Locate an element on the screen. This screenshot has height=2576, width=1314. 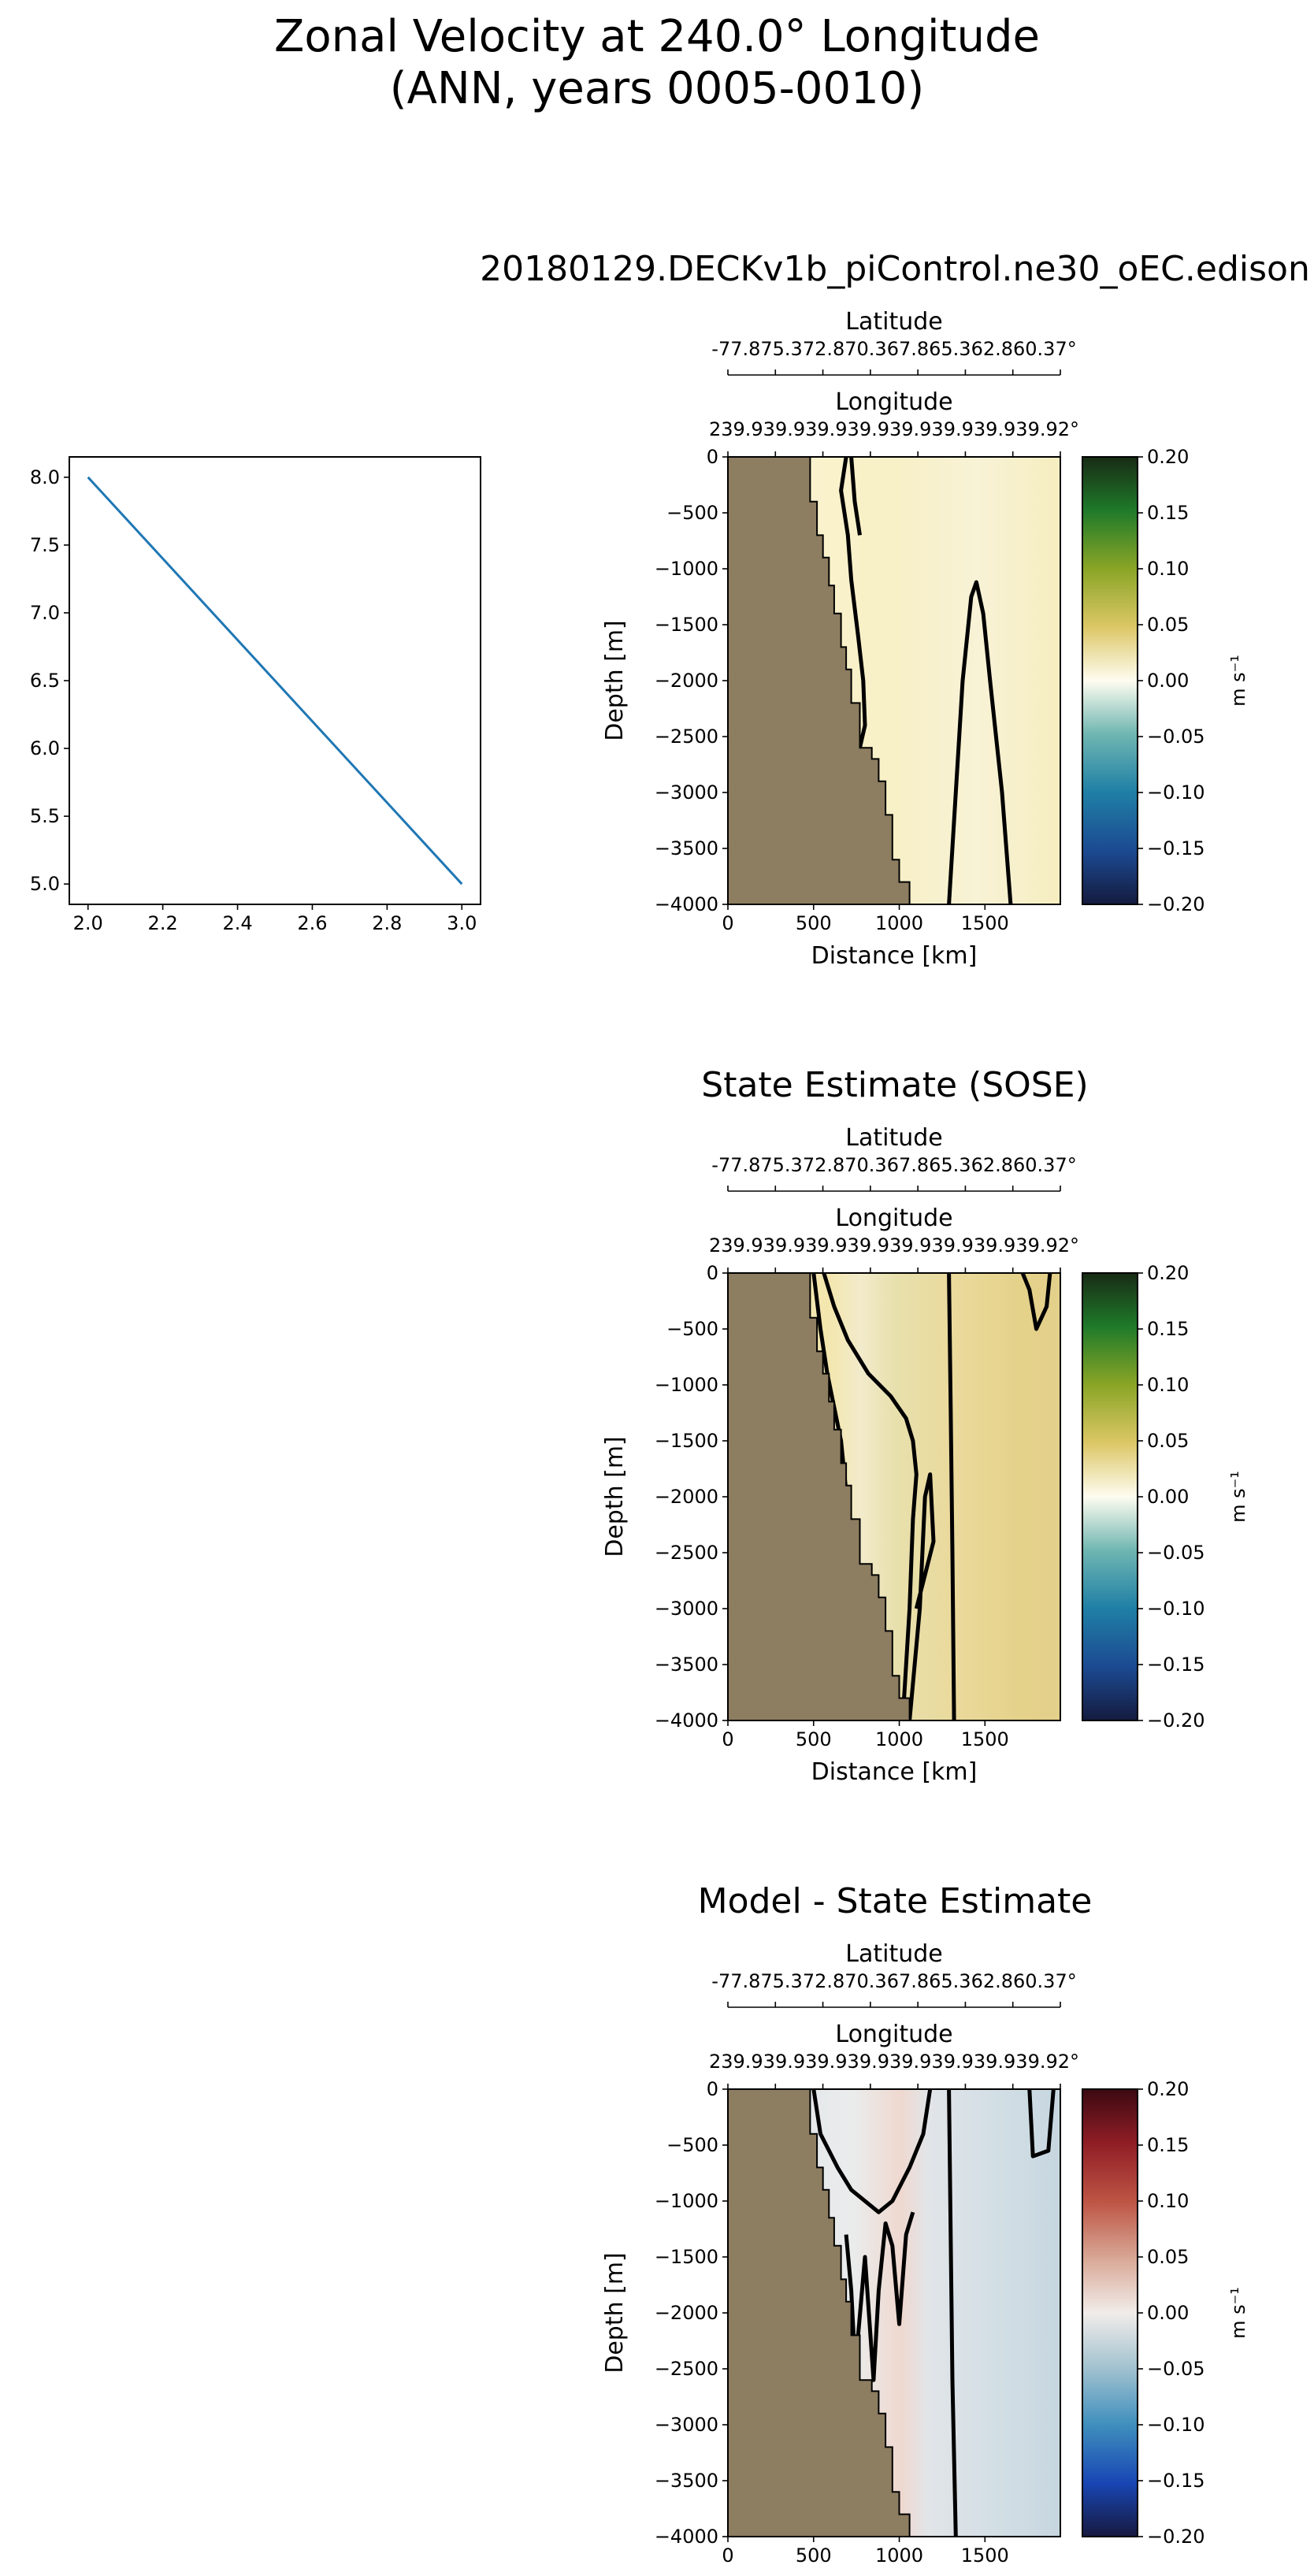
panel-title: State Estimate (SOSE) is located at coordinates (894, 1085).